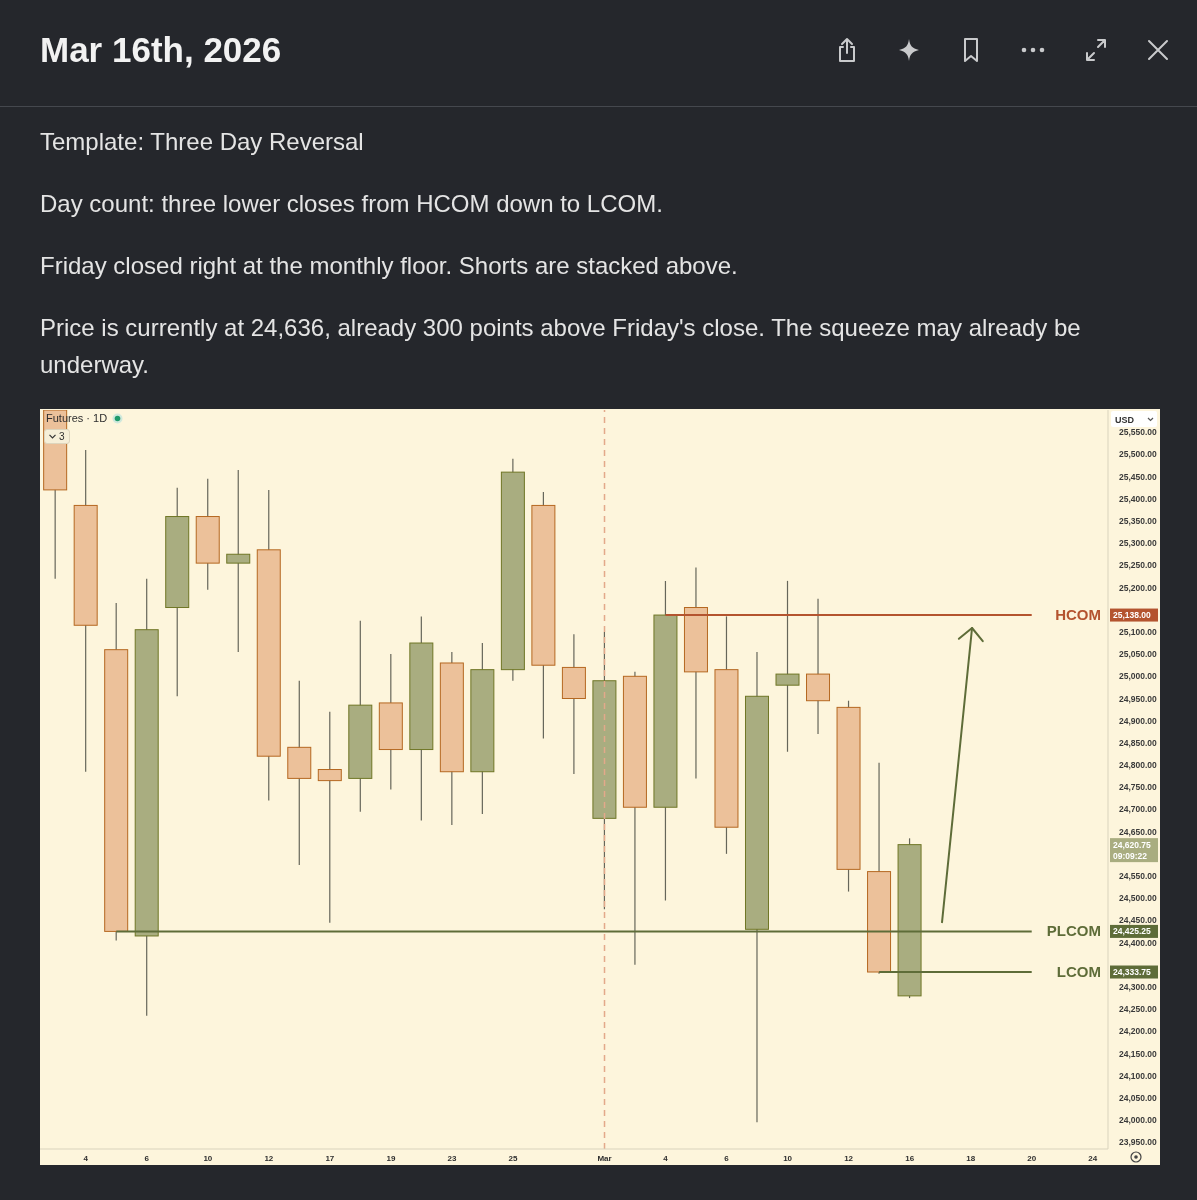  Describe the element at coordinates (1138, 1009) in the screenshot. I see `y-tick-label: 24,250.00` at that location.